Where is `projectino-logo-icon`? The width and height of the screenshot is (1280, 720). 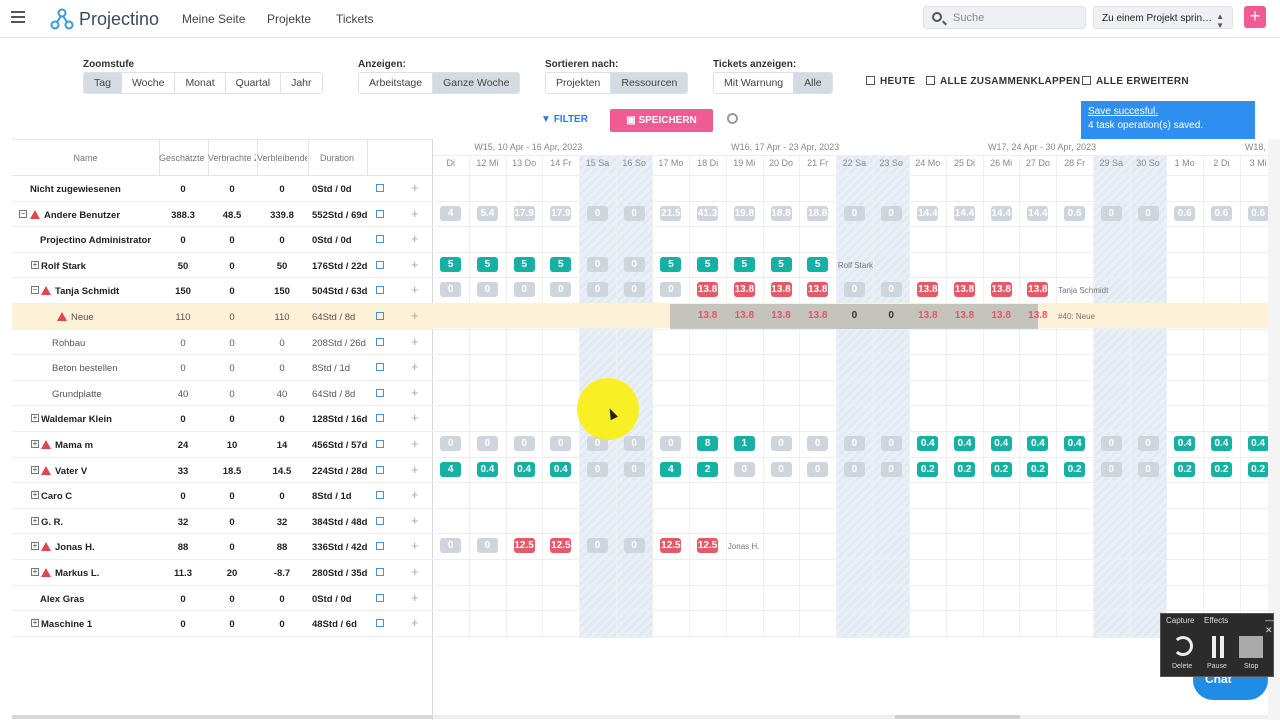 projectino-logo-icon is located at coordinates (62, 19).